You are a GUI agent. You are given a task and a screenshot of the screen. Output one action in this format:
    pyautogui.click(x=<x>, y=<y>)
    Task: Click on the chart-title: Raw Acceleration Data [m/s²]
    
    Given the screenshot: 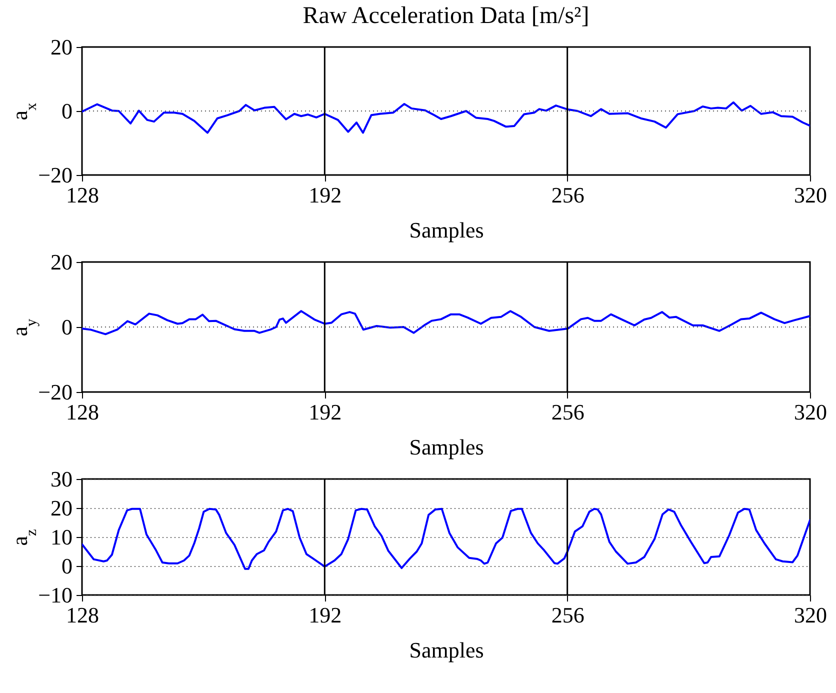 What is the action you would take?
    pyautogui.click(x=446, y=16)
    